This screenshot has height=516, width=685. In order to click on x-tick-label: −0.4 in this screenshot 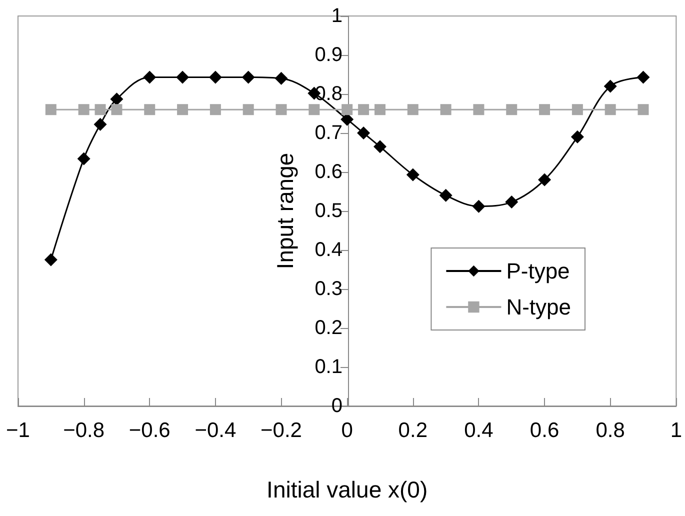, I will do `click(215, 430)`.